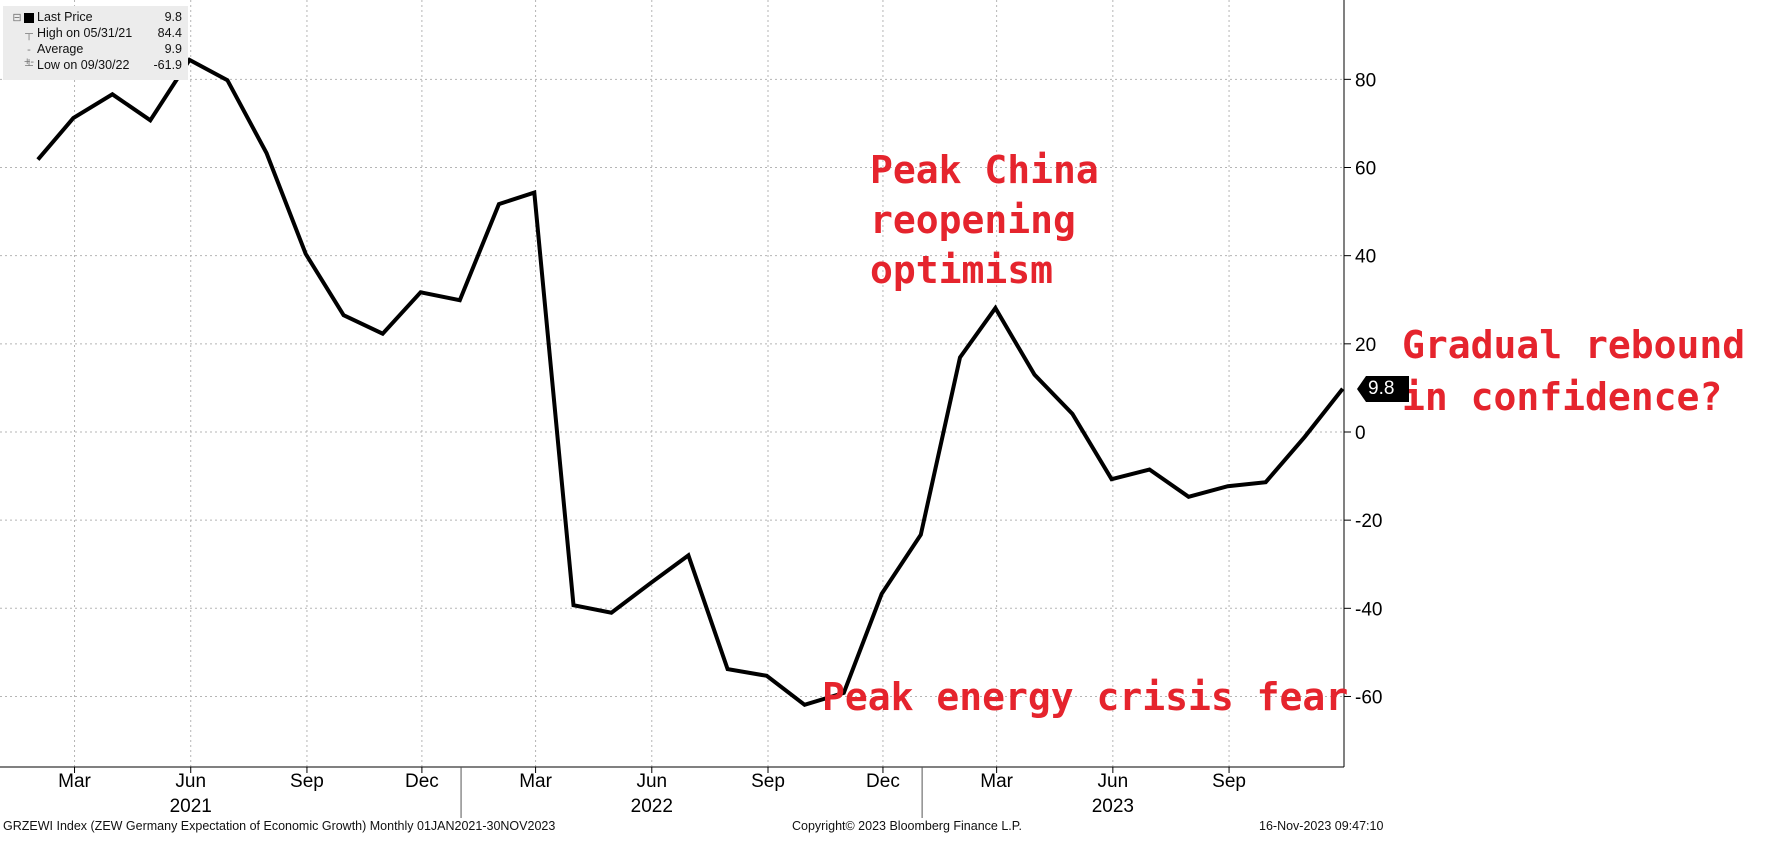 The image size is (1772, 860). What do you see at coordinates (29, 56) in the screenshot?
I see `average-marker-icon: -+-` at bounding box center [29, 56].